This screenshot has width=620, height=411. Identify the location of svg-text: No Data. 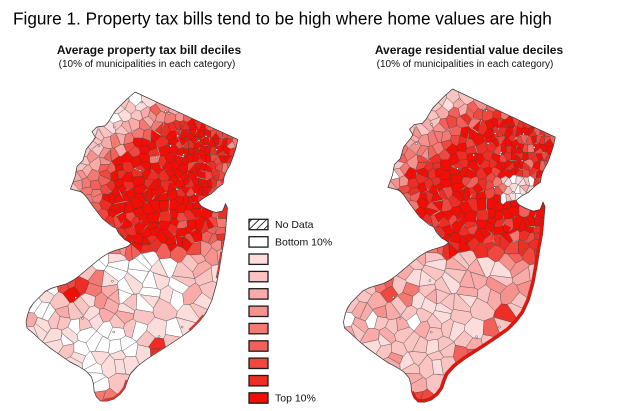
(294, 225).